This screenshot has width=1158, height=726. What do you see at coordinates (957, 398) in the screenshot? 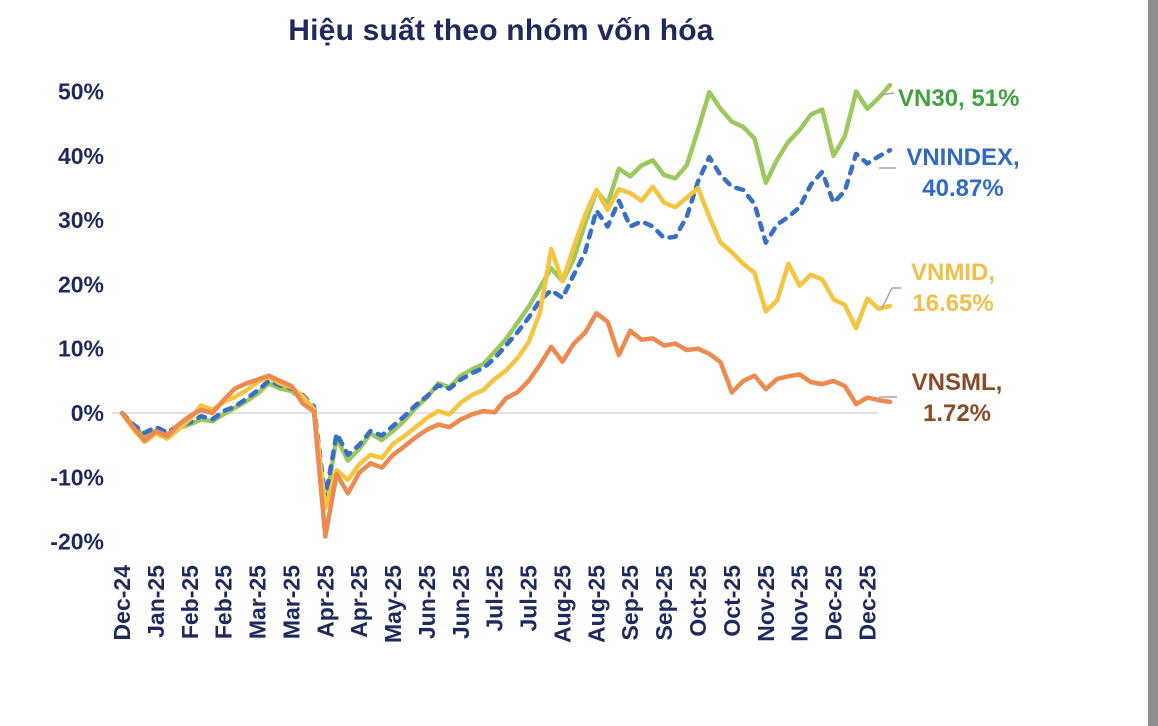
I see `series-end-label-vnsml: VNSML, 1.72%` at bounding box center [957, 398].